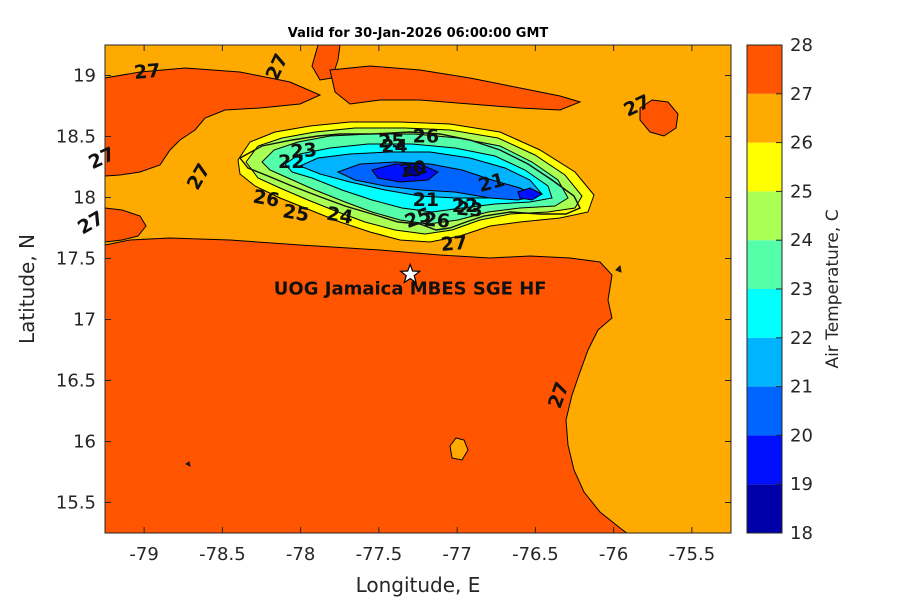 The image size is (900, 600). I want to click on colorbar-tick-label: 20, so click(801, 435).